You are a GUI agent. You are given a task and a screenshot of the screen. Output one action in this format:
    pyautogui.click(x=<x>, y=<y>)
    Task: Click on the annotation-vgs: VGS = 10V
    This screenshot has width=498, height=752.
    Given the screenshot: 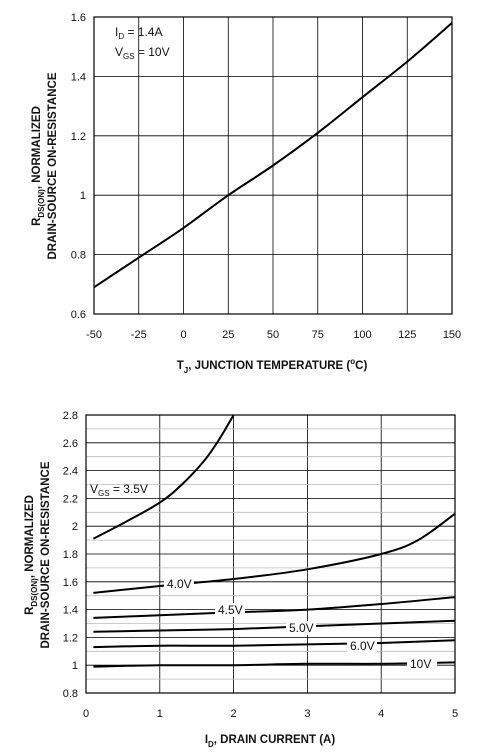 What is the action you would take?
    pyautogui.click(x=142, y=53)
    